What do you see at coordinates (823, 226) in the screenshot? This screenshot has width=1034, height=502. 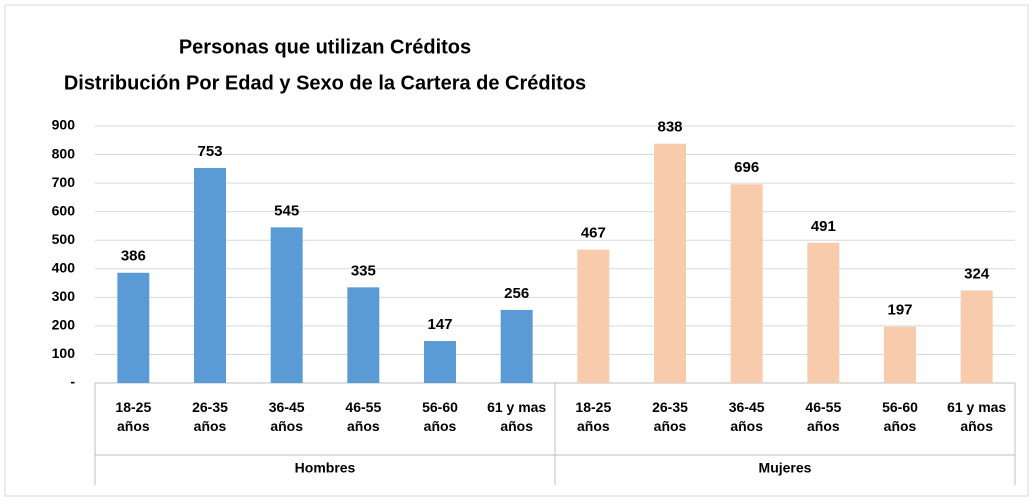 I see `data-label: 491` at bounding box center [823, 226].